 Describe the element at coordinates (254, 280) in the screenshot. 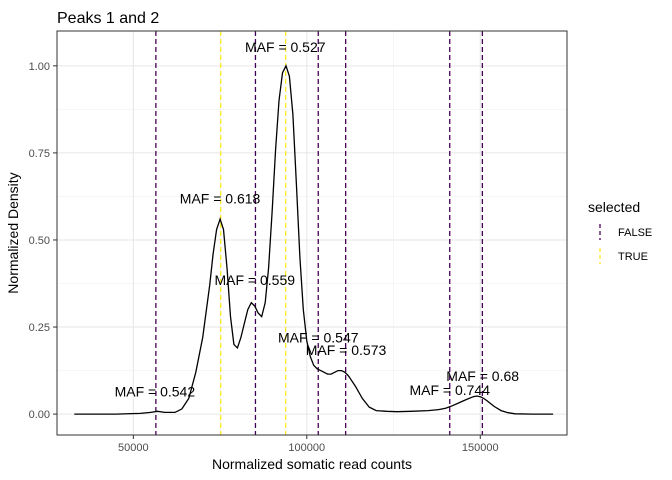

I see `maf-annotation: MAF = 0.559` at that location.